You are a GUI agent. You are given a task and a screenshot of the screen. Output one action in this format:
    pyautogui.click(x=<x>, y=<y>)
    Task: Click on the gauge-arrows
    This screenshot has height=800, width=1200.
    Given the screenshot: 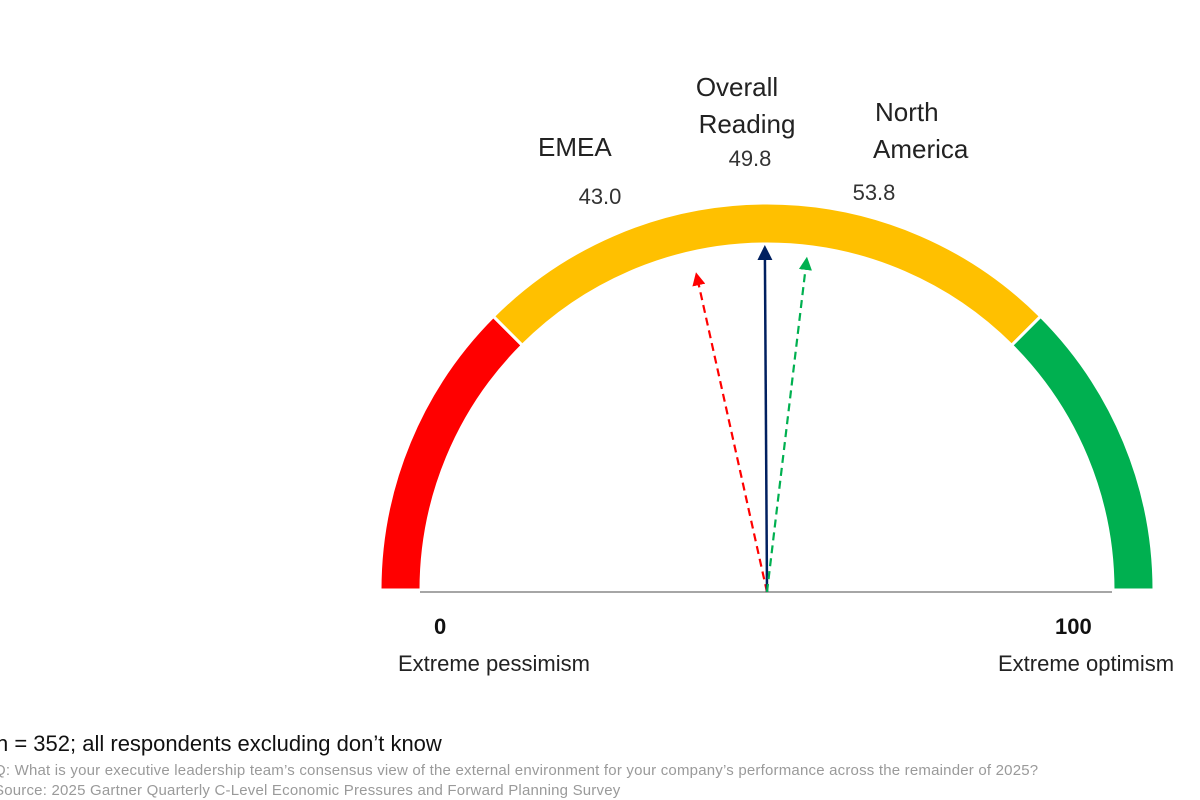 What is the action you would take?
    pyautogui.click(x=752, y=419)
    